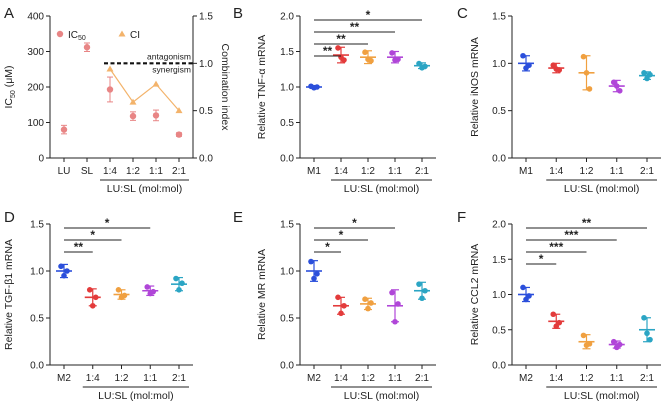 This screenshot has width=669, height=416. What do you see at coordinates (156, 83) in the screenshot?
I see `ci-point` at bounding box center [156, 83].